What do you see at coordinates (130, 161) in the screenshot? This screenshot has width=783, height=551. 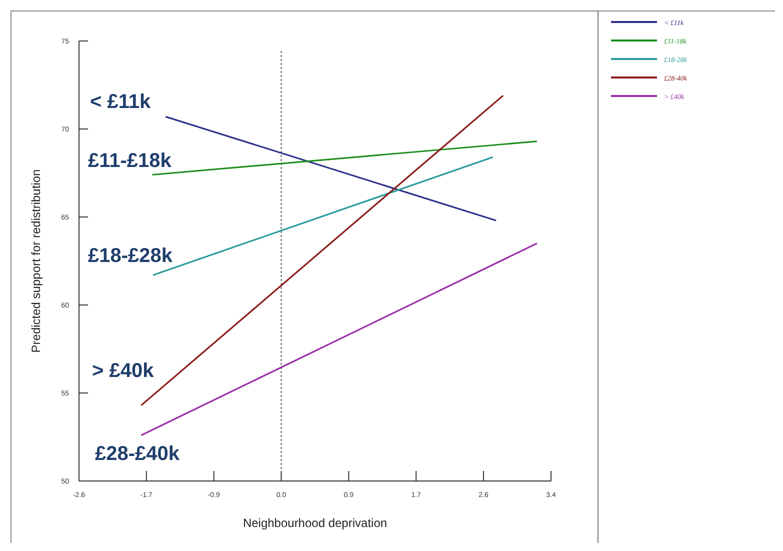 I see `annotation: £11-£18k` at bounding box center [130, 161].